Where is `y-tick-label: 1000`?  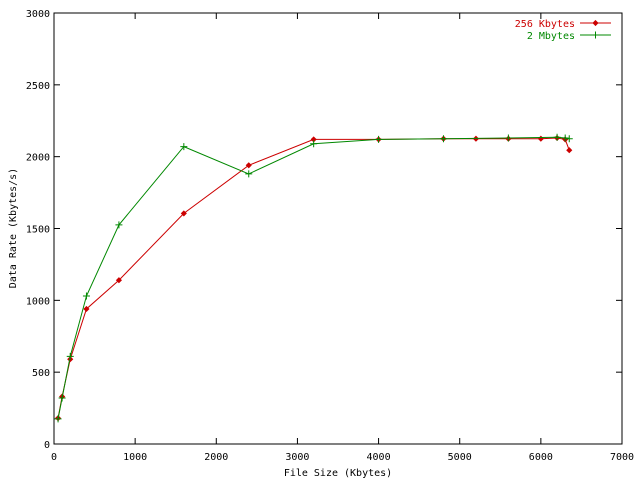
y-tick-label: 1000 is located at coordinates (38, 301).